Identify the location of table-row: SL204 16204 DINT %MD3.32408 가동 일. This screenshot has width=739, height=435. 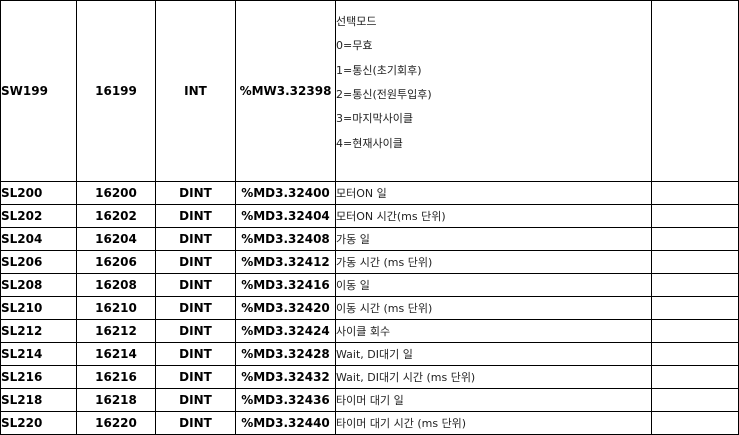
(369, 239).